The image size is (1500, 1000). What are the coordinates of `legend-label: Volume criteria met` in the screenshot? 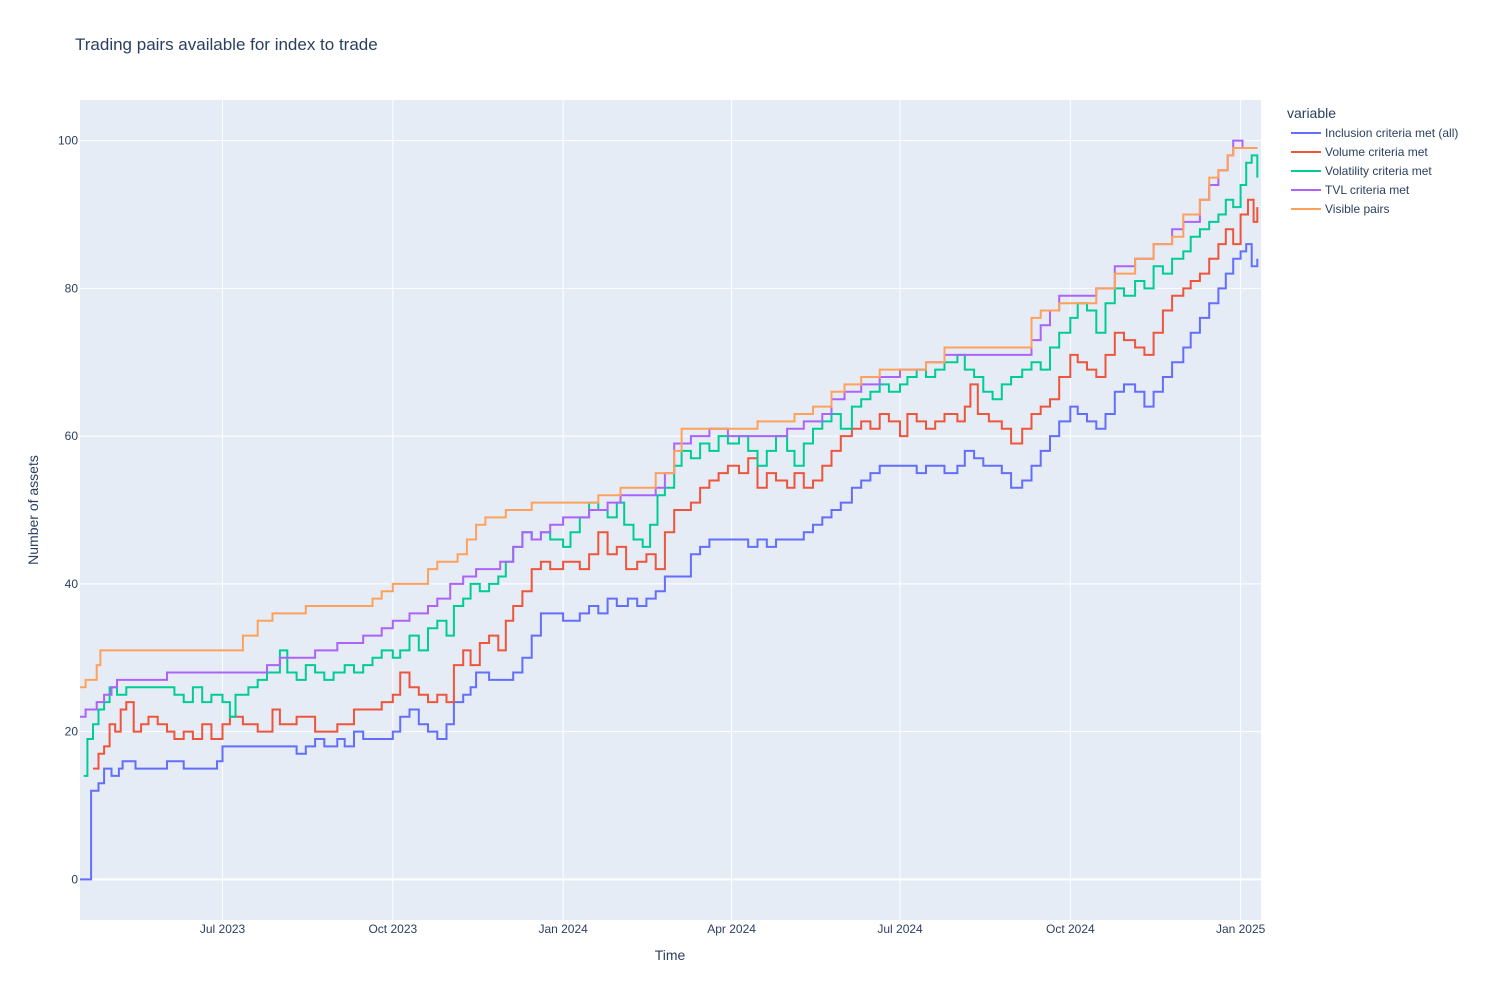 It's located at (1376, 152).